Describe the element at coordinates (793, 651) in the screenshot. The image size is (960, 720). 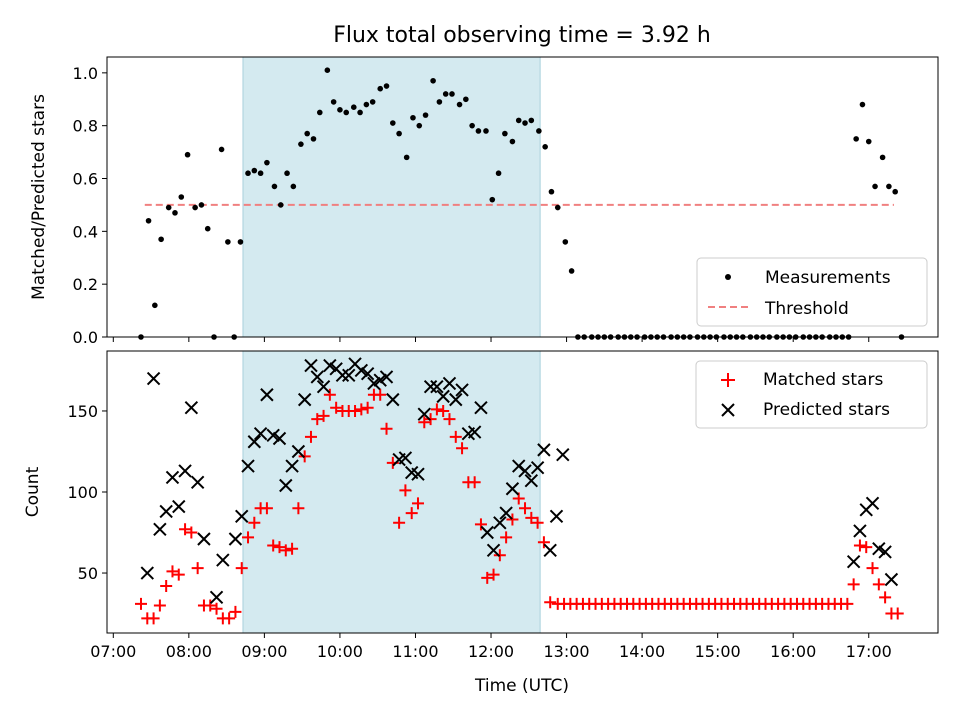
I see `x-tick-label: 16:00` at that location.